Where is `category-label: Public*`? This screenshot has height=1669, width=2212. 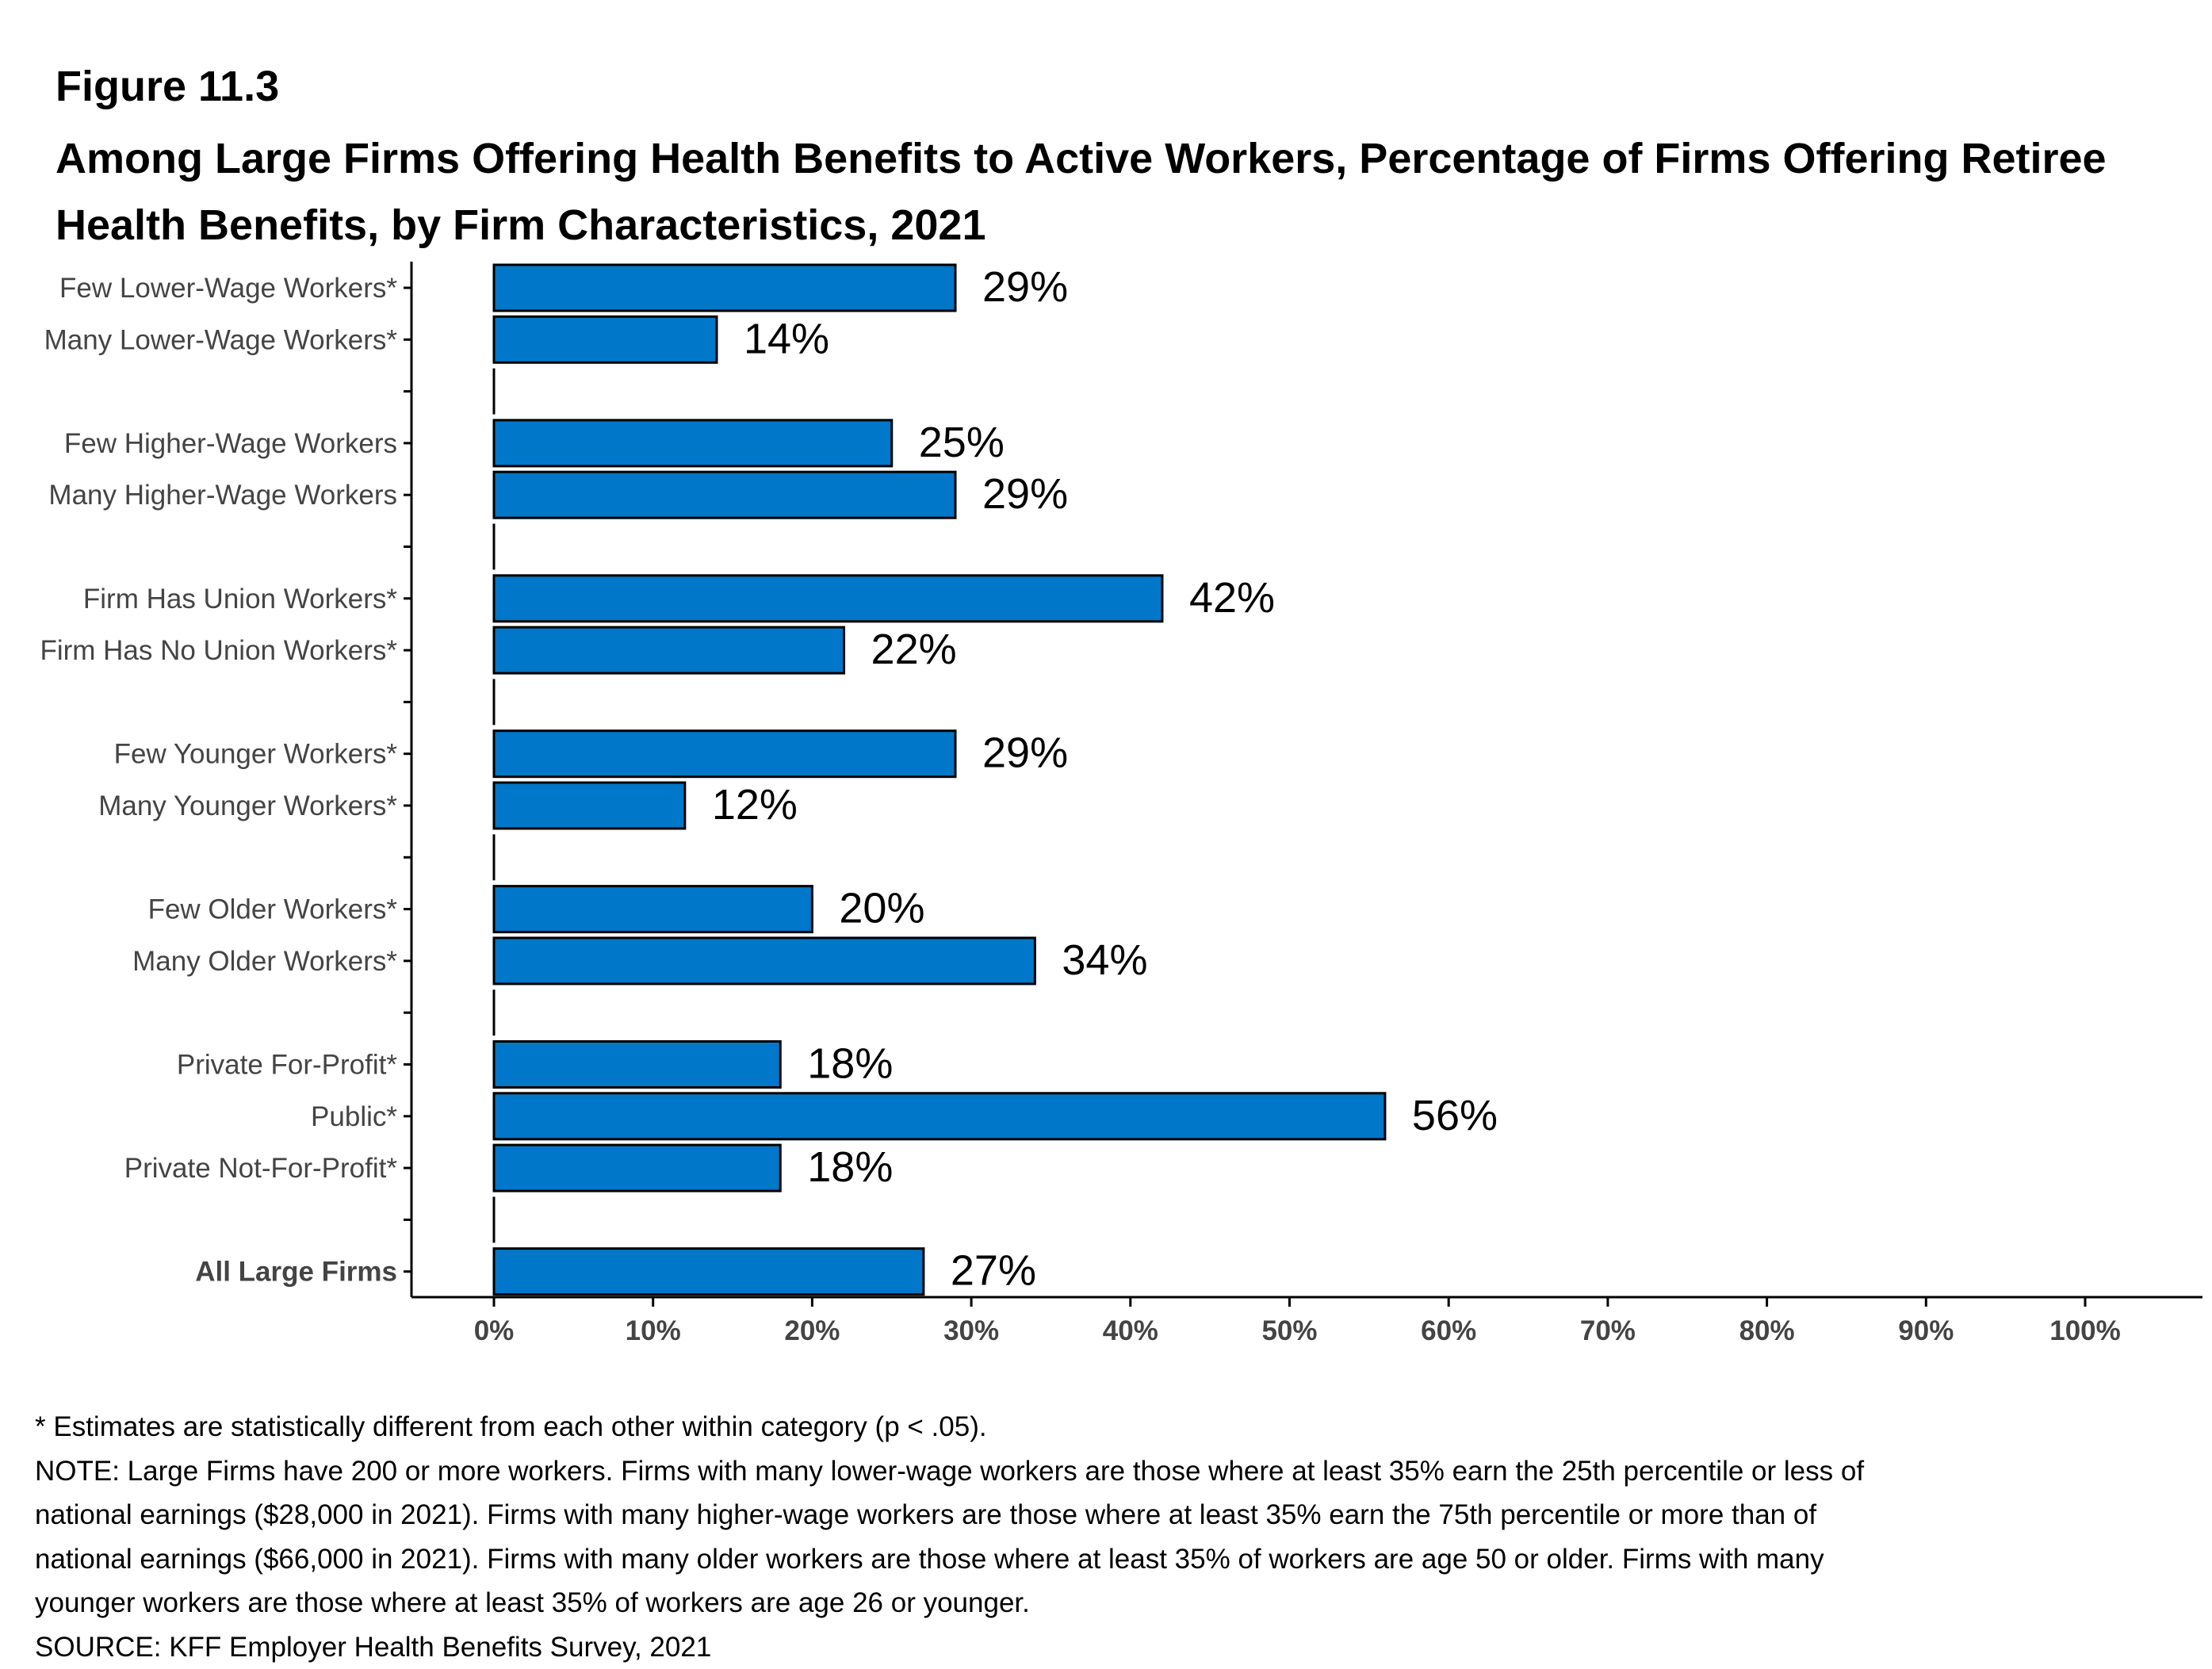 category-label: Public* is located at coordinates (354, 1116).